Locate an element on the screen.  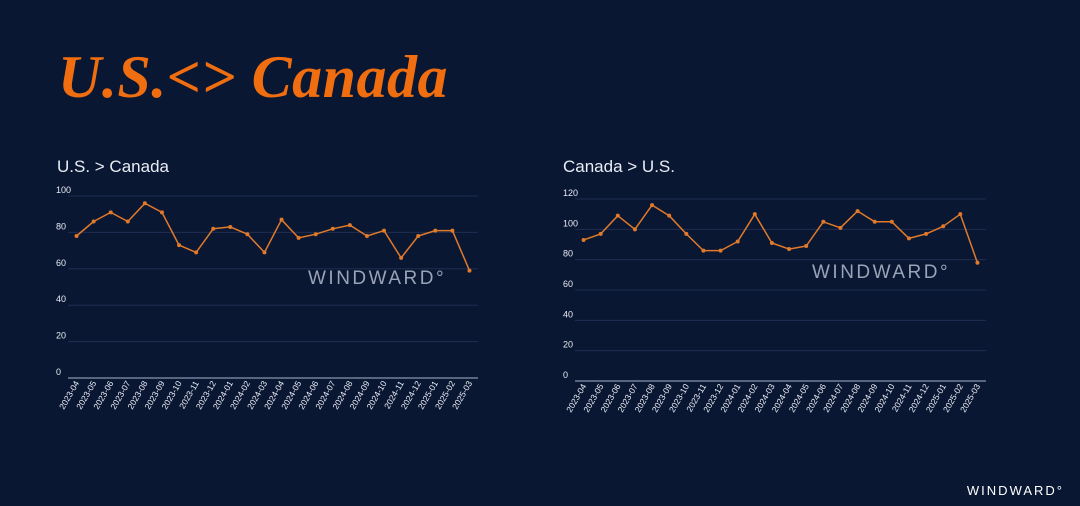
y-tick-label: 120 is located at coordinates (570, 193).